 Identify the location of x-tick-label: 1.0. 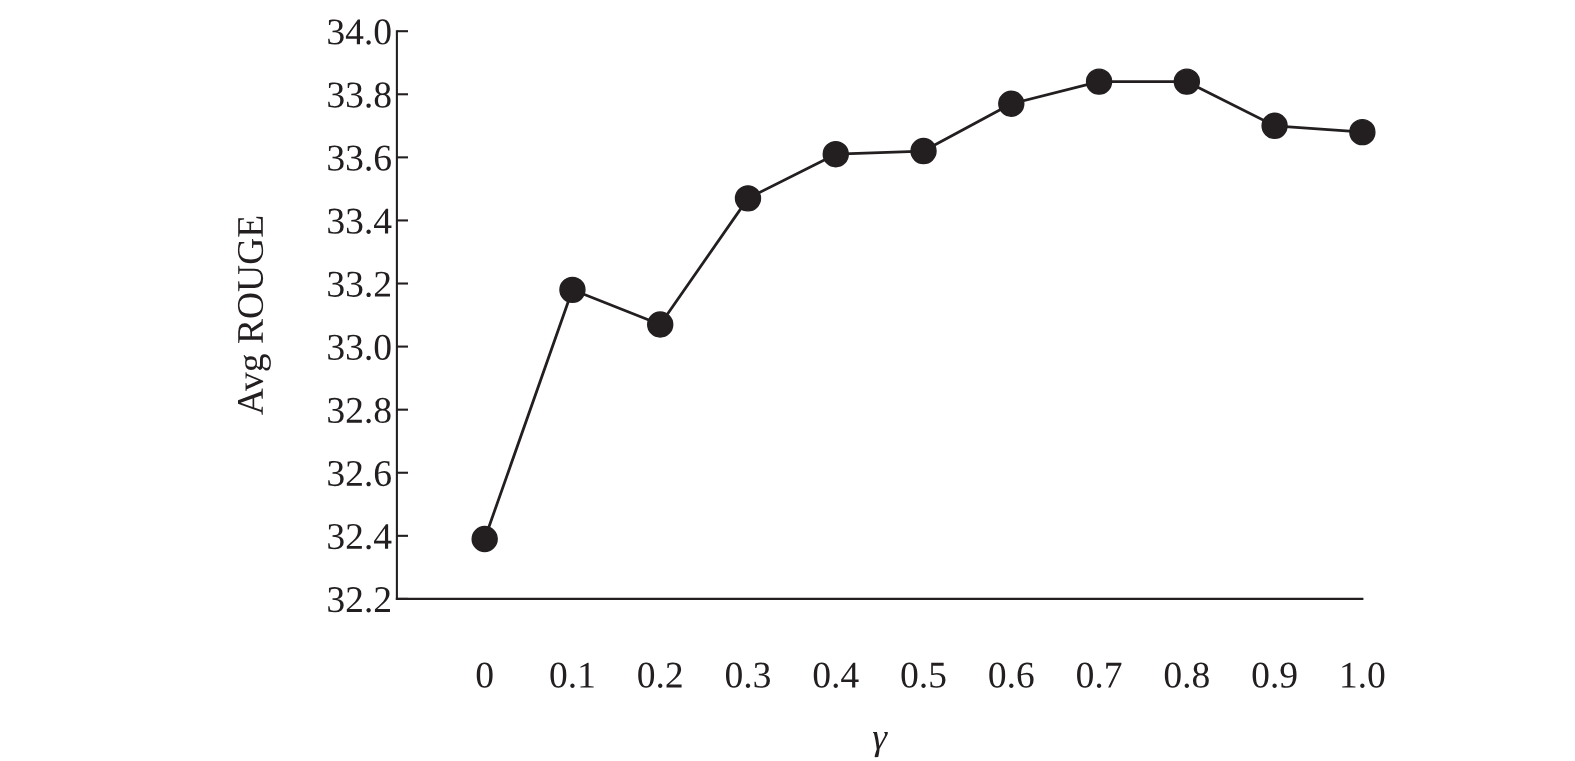
(1363, 675).